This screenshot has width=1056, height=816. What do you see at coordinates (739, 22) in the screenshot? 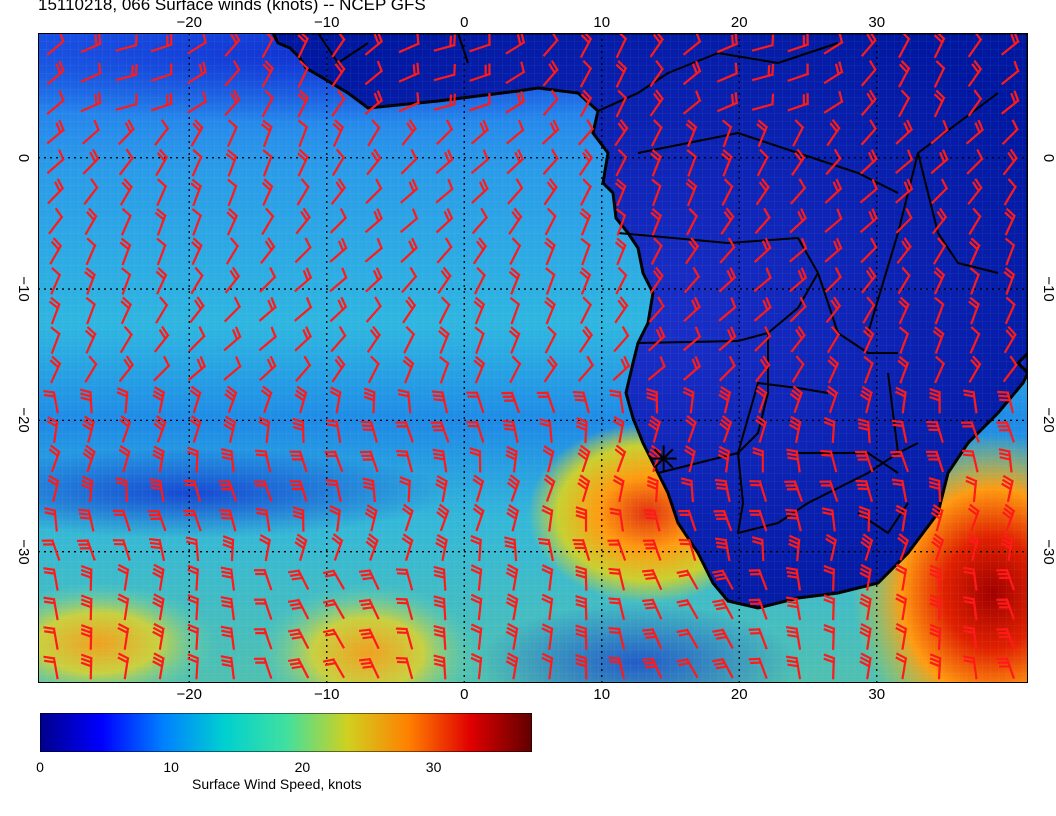
I see `longitude-tick-label: 20` at bounding box center [739, 22].